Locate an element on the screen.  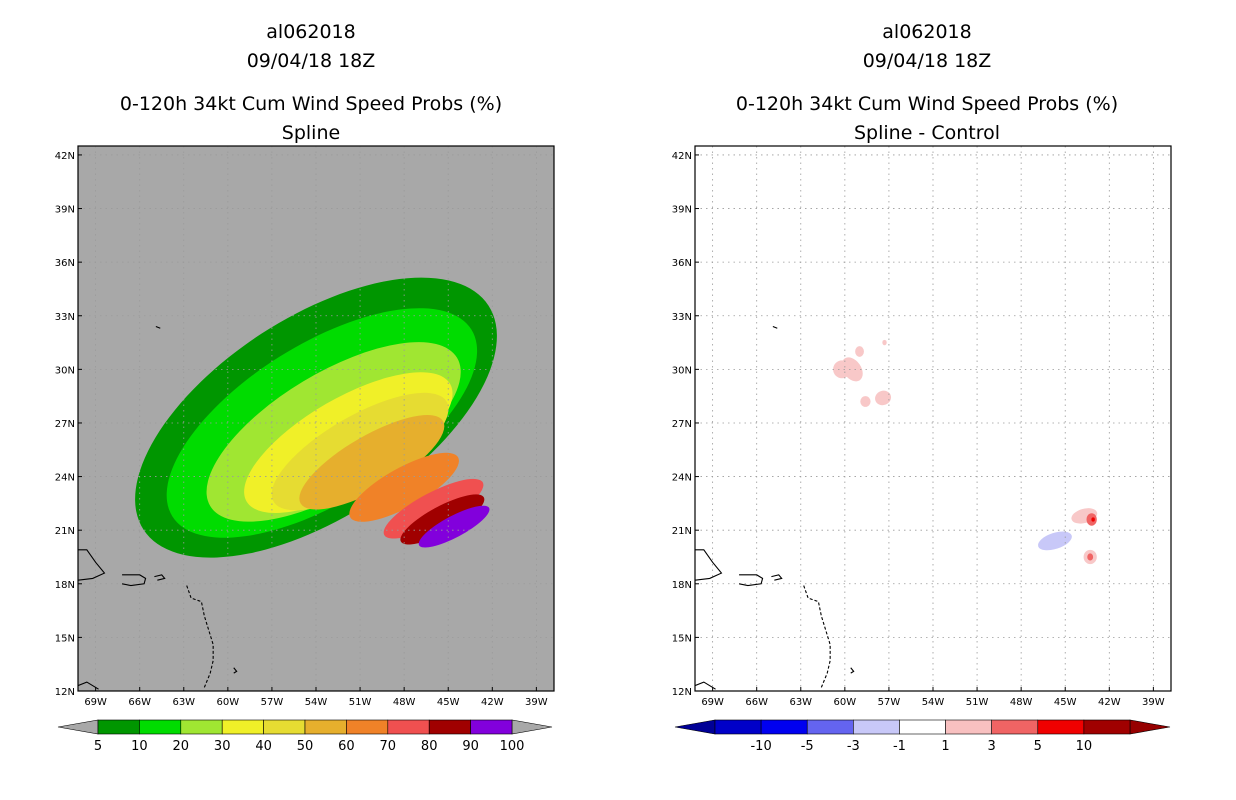
x-tick-label-66W: 66W is located at coordinates (139, 702).